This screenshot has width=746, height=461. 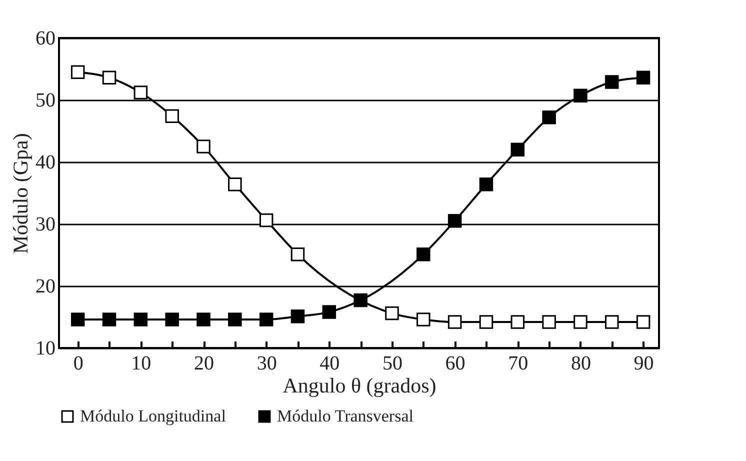 I want to click on y-tick-label: 50, so click(x=46, y=101).